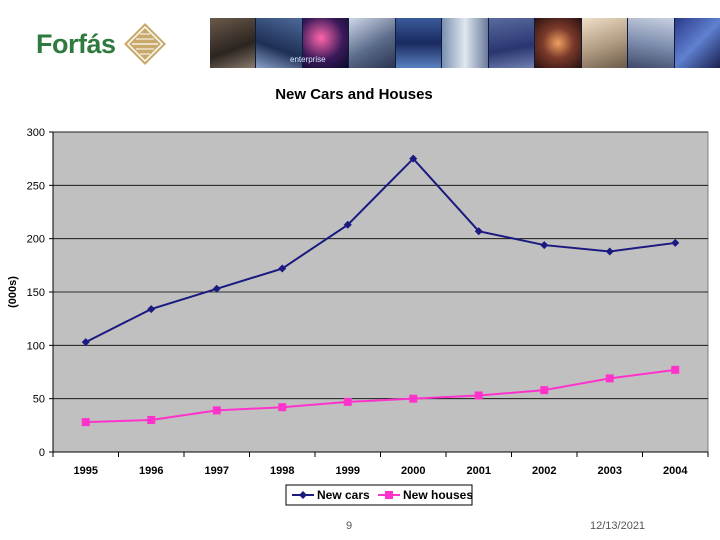  I want to click on banner-caption: enterprise, so click(308, 59).